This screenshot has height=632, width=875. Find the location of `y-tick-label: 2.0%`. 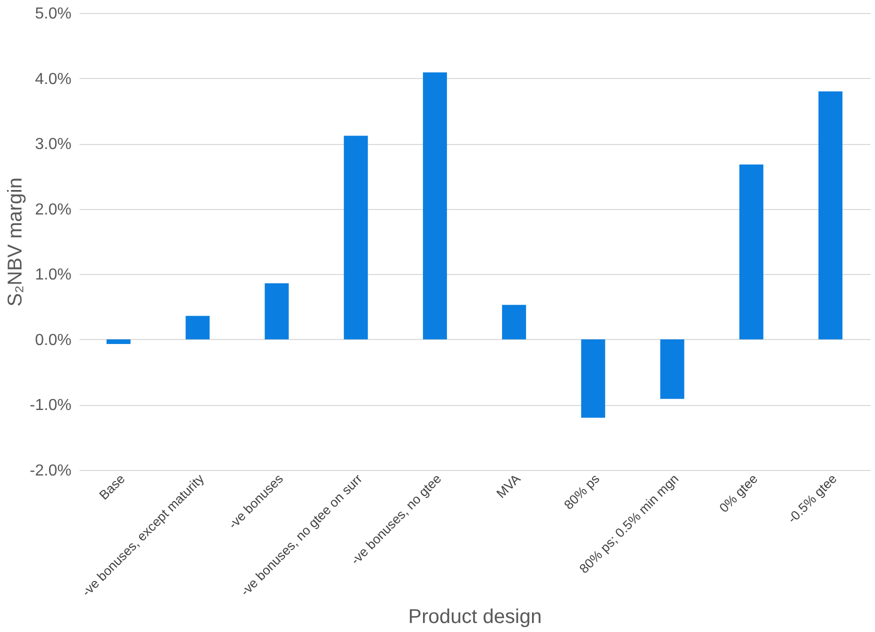

y-tick-label: 2.0% is located at coordinates (53, 209).